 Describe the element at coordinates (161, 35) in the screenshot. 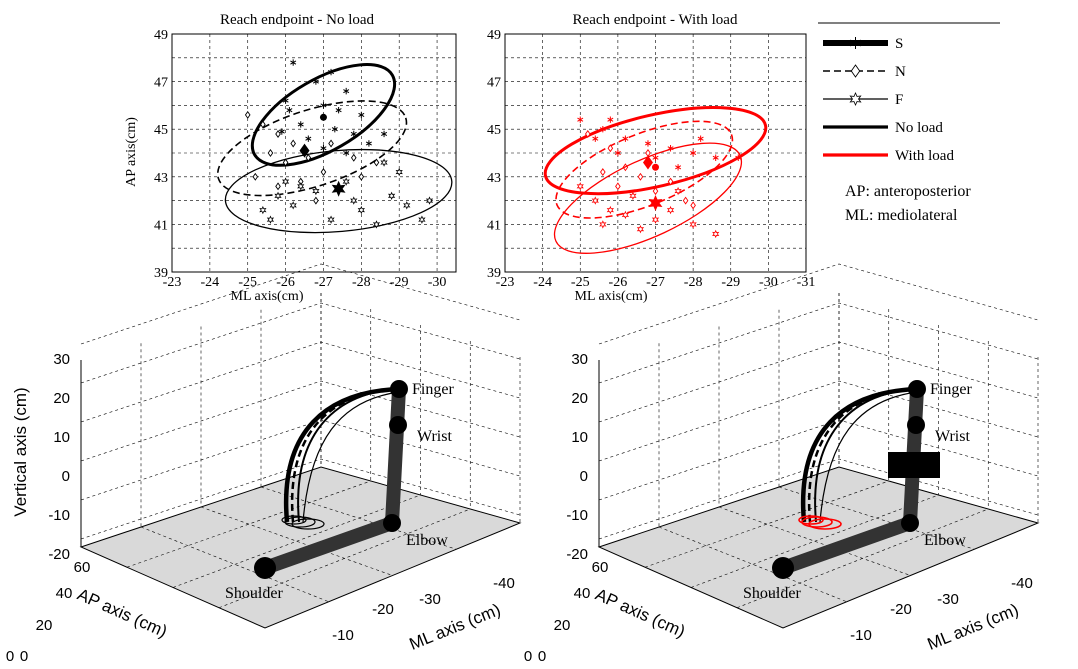

I see `y-tick-label: 49` at that location.